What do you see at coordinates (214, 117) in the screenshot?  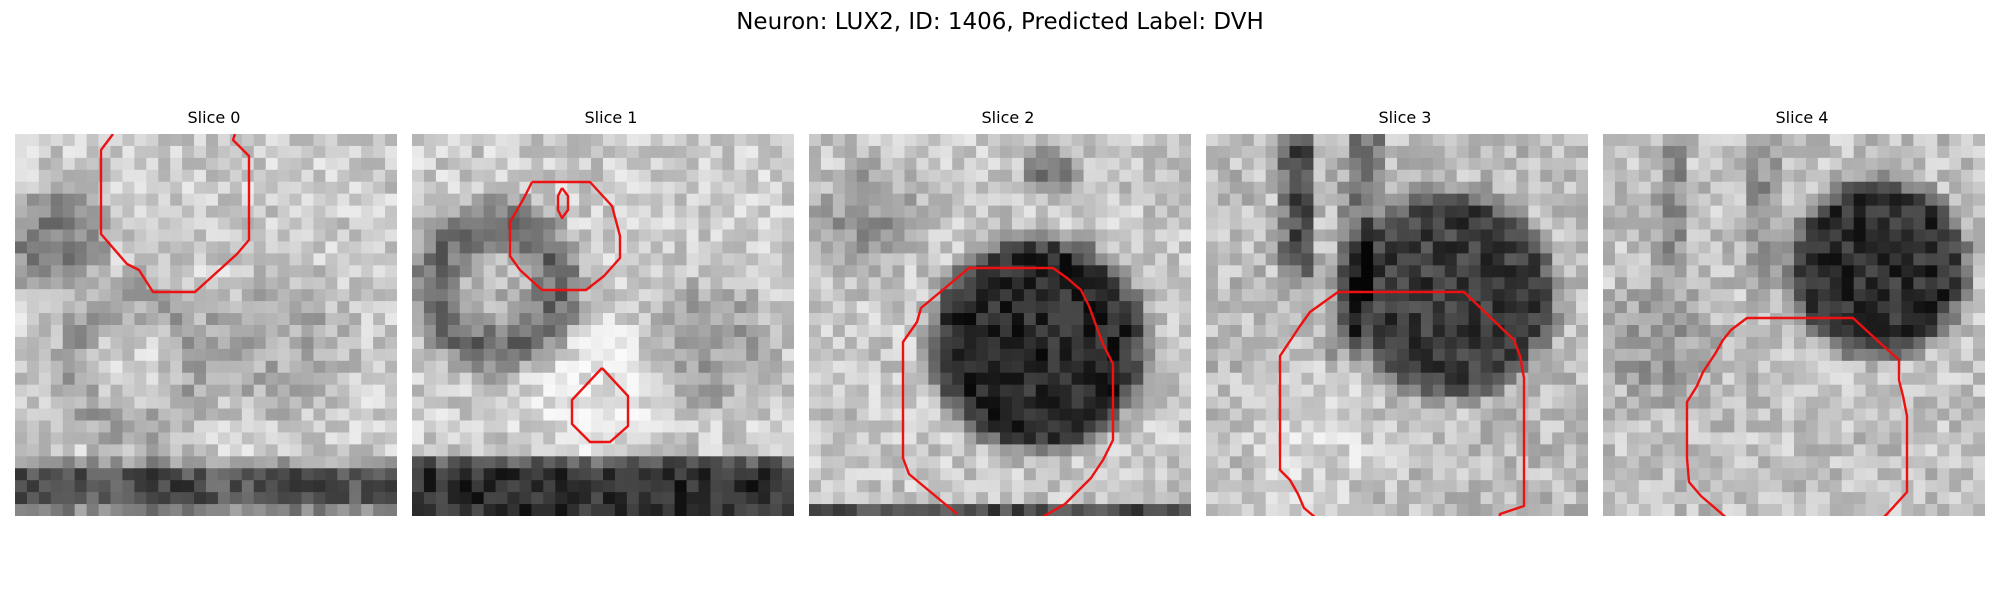 I see `slice-title-0: Slice 0` at bounding box center [214, 117].